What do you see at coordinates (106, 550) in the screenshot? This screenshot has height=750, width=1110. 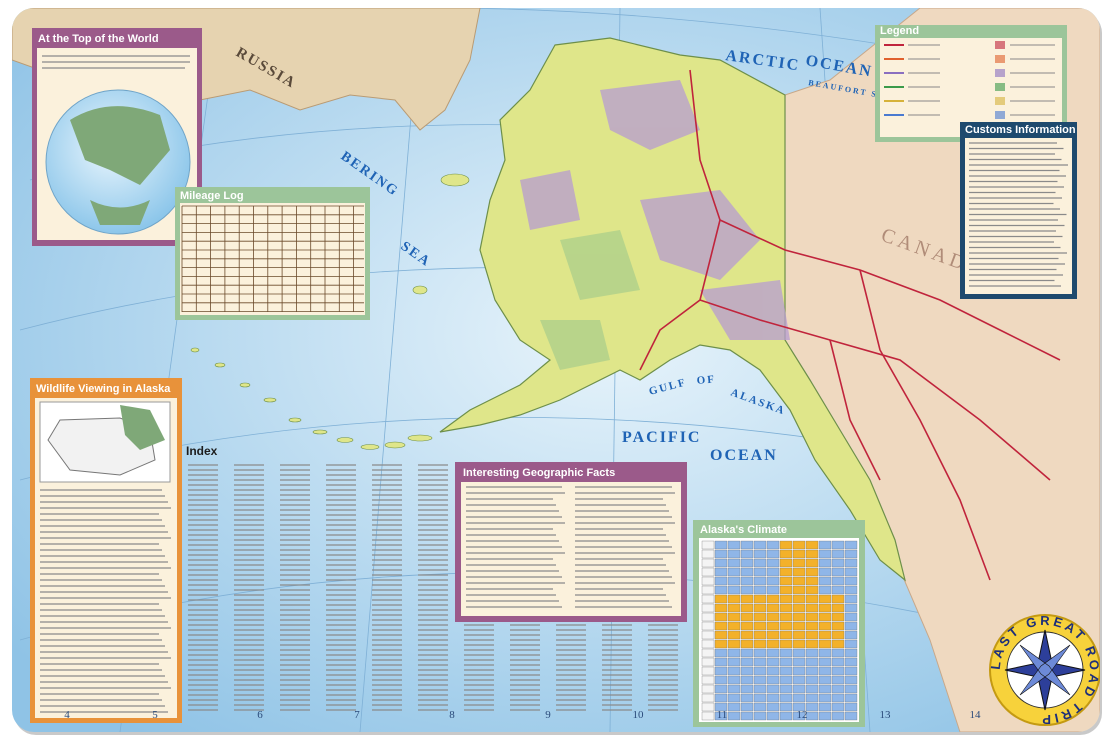 I see `panel-wildlife: Wildlife Viewing in Alaska` at bounding box center [106, 550].